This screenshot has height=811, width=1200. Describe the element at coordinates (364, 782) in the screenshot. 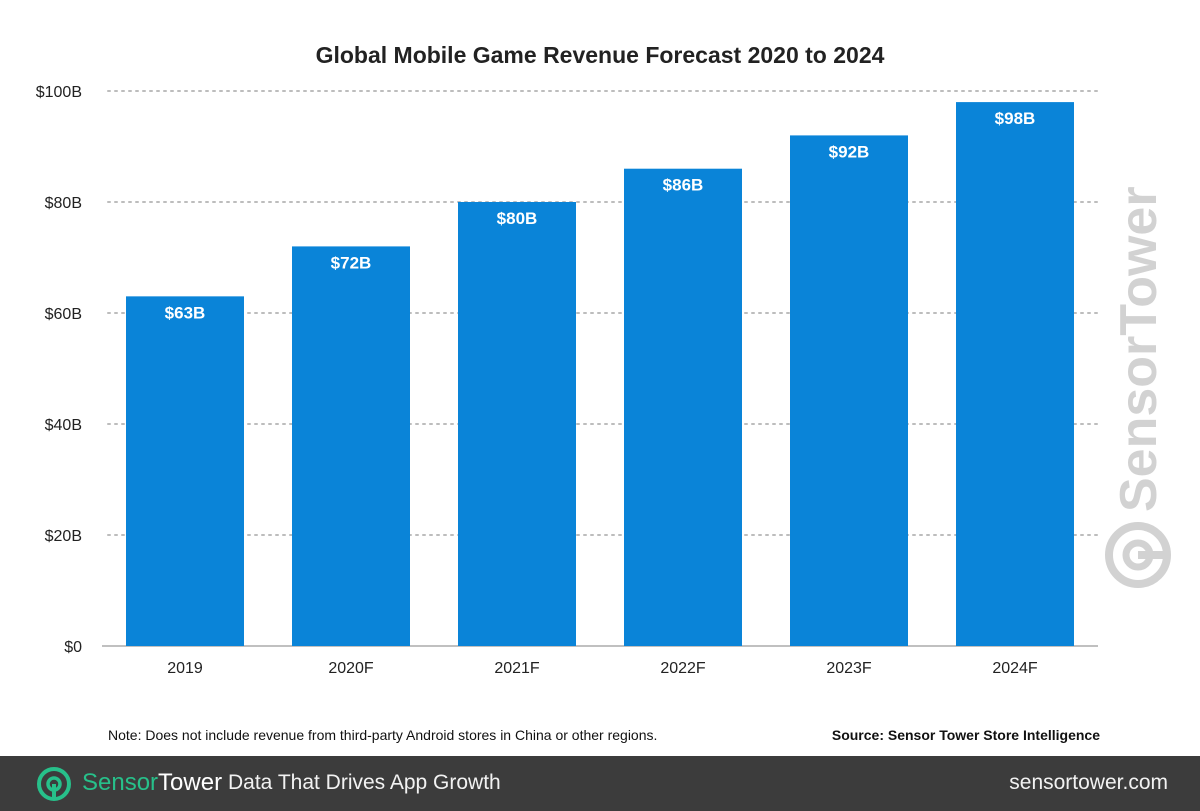

I see `footer-tagline: Data That Drives App Growth` at that location.